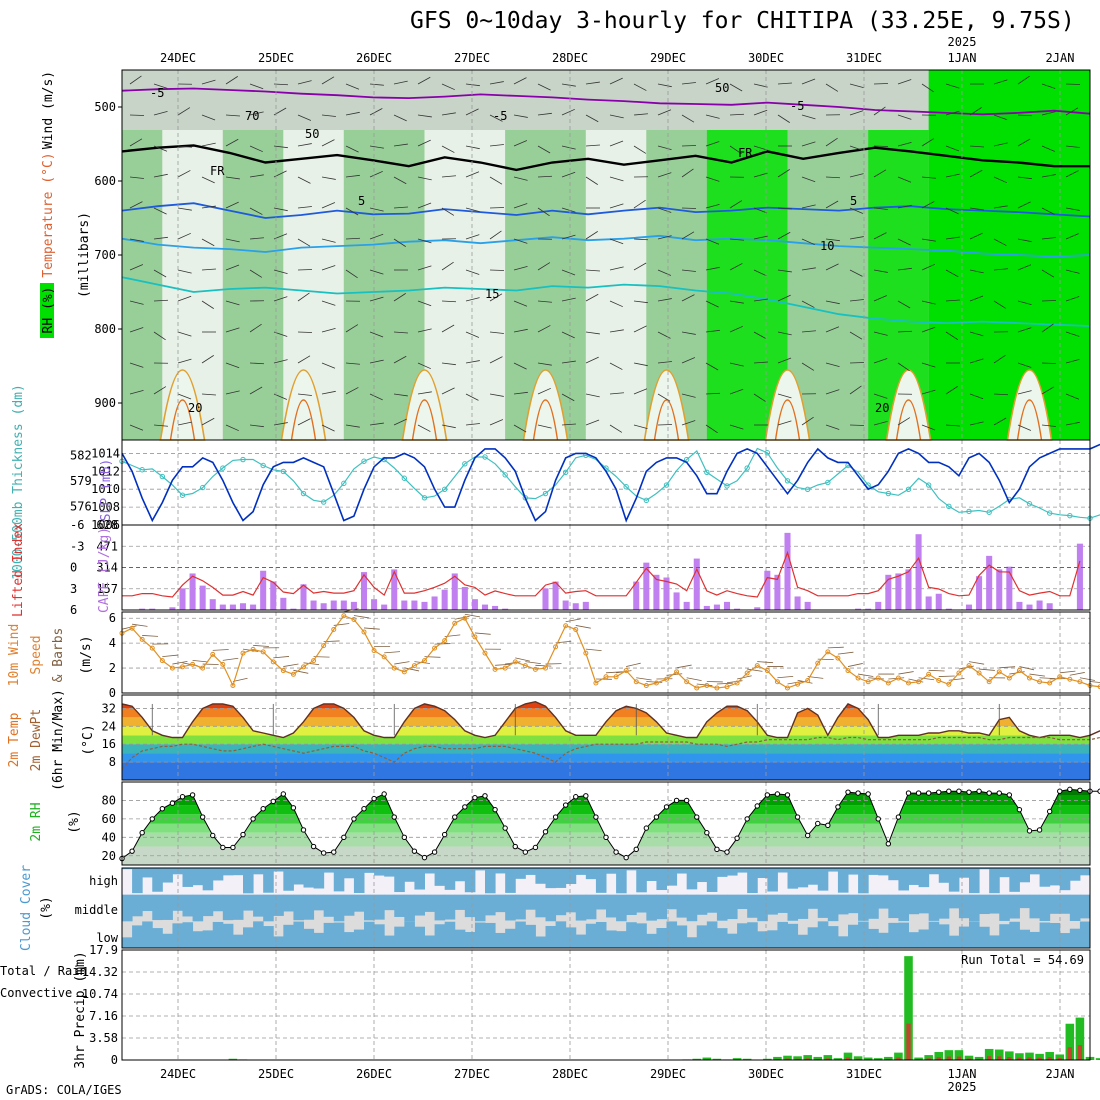 Image resolution: width=1100 pixels, height=1100 pixels. Describe the element at coordinates (47, 310) in the screenshot. I see `rh-key` at that location.